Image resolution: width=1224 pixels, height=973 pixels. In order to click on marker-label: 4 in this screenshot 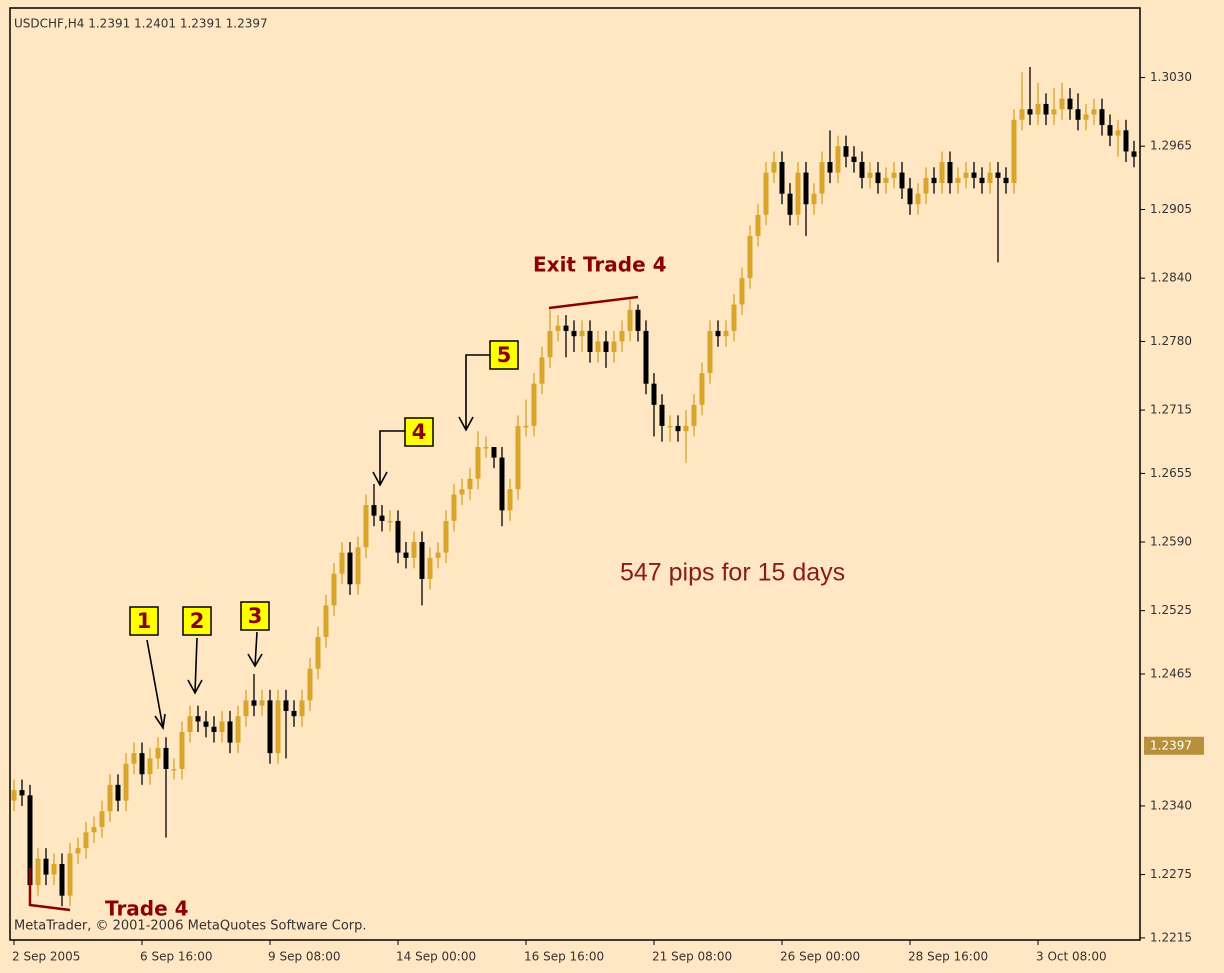, I will do `click(419, 432)`.